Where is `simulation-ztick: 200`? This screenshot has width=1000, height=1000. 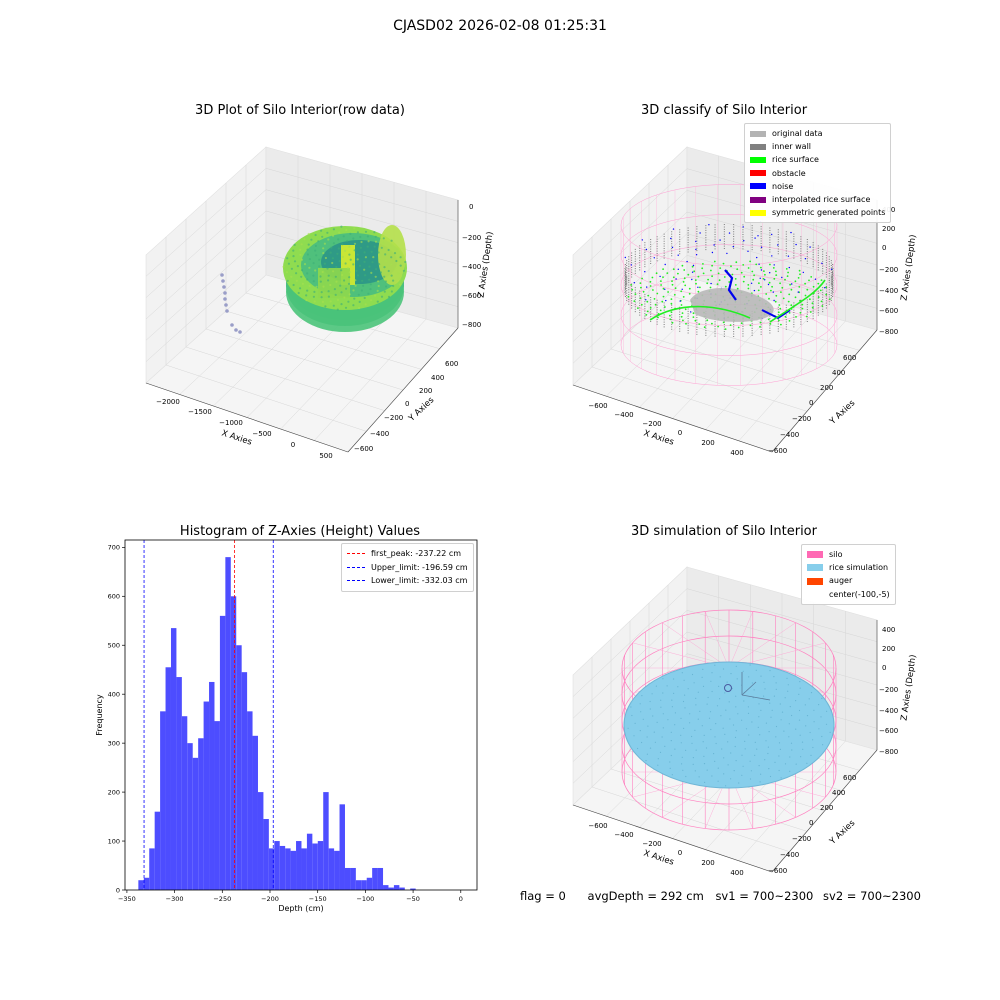 simulation-ztick: 200 is located at coordinates (888, 649).